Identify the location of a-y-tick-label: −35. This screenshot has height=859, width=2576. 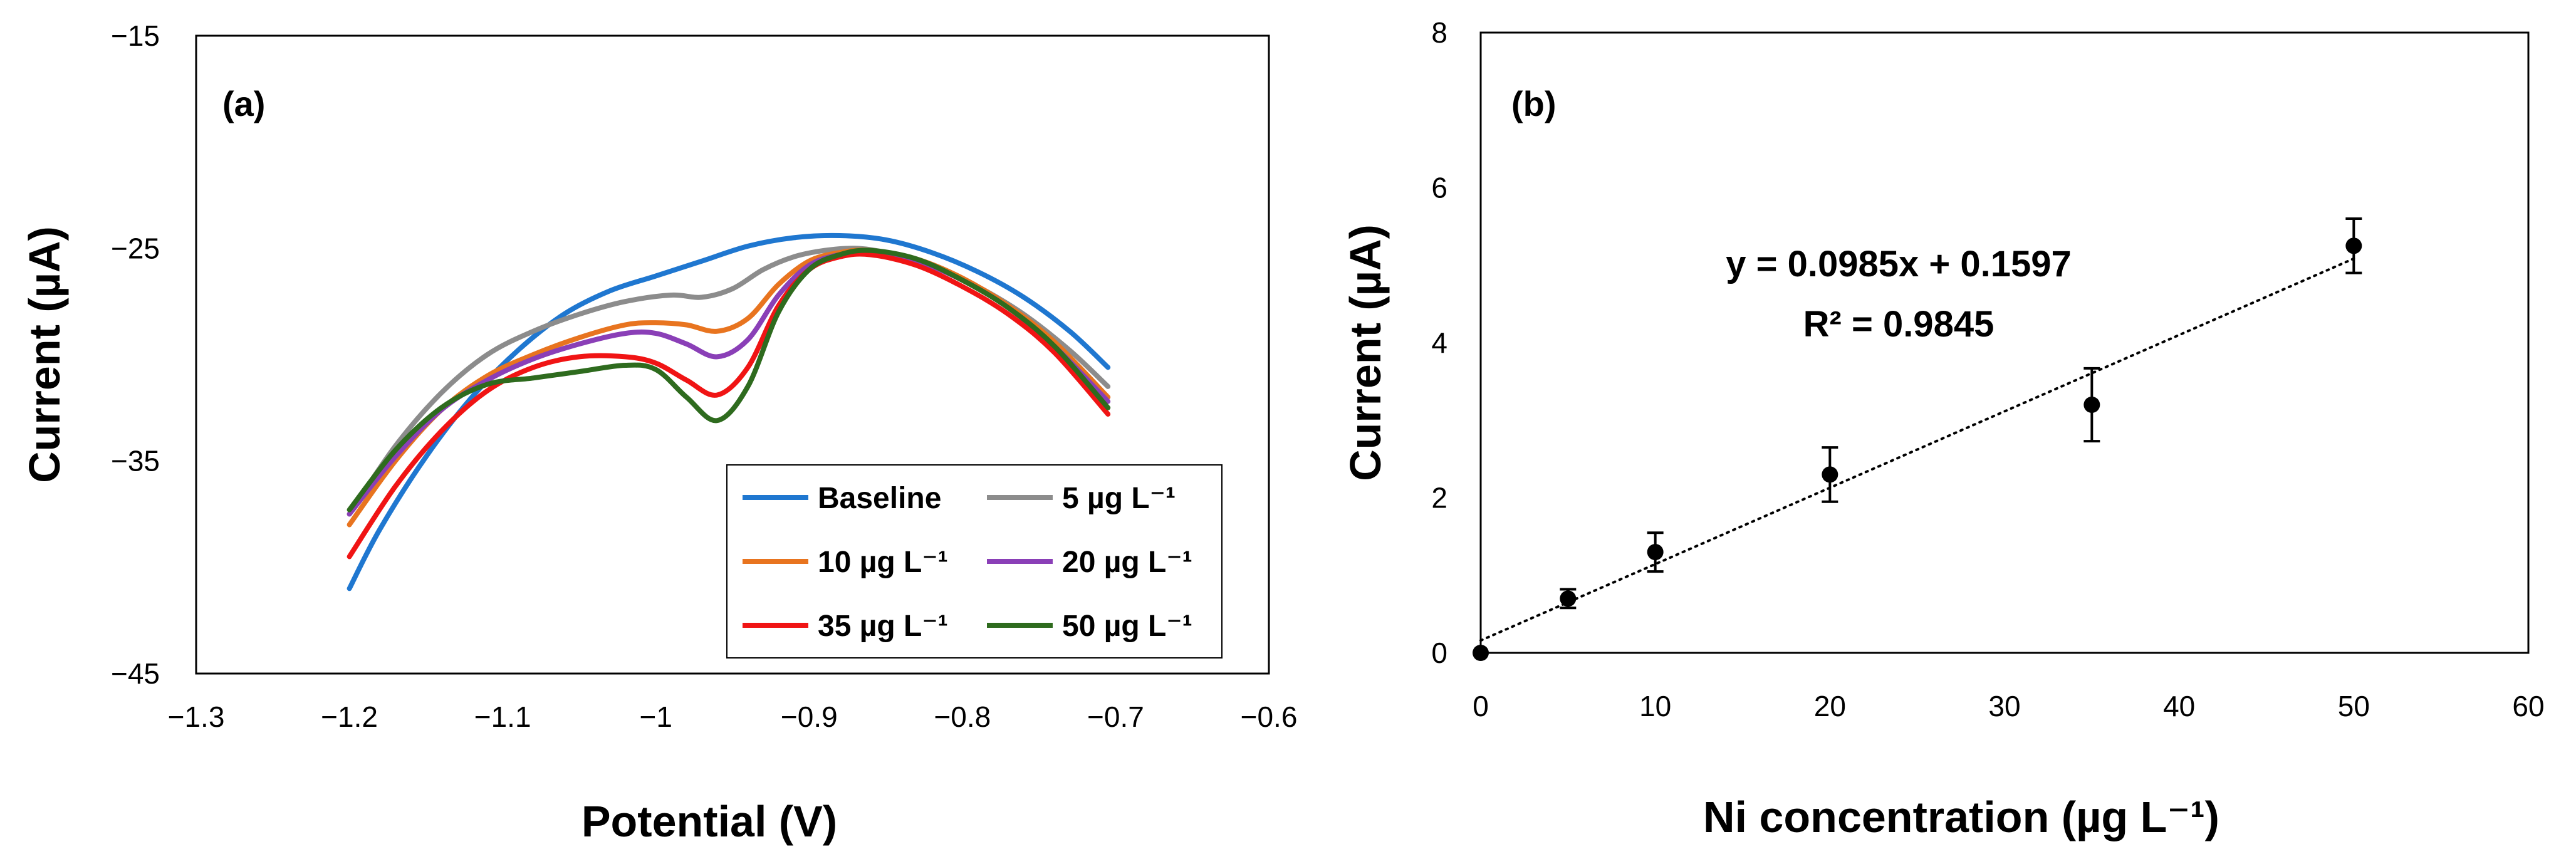
(135, 461).